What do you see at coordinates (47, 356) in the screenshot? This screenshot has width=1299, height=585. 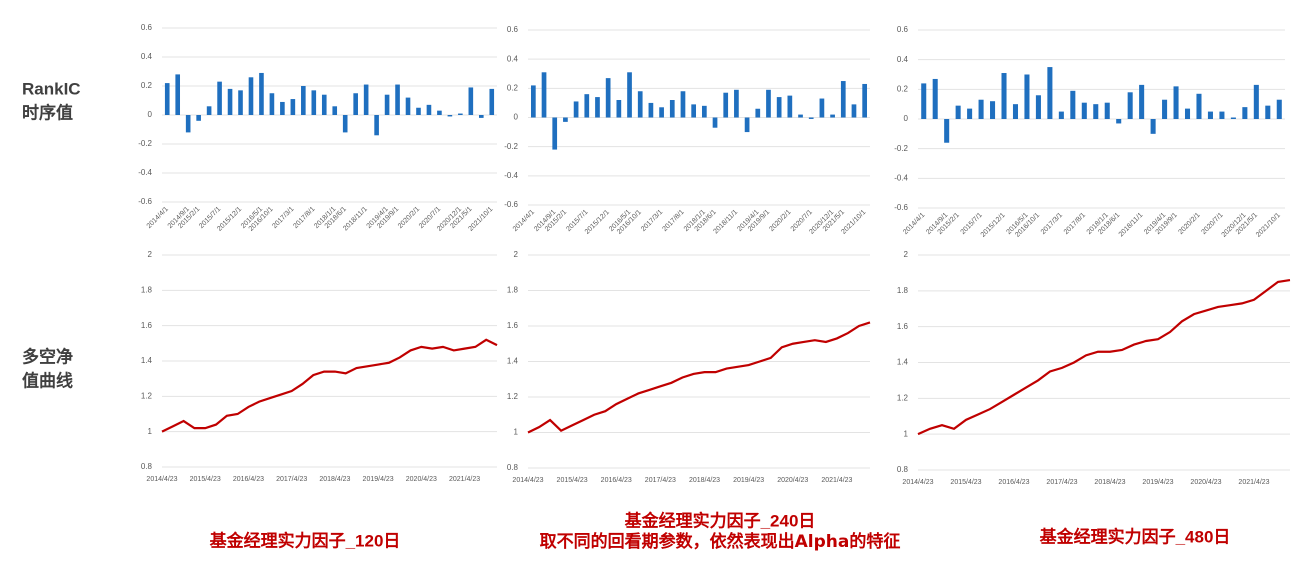 I see `row-label: 多空净` at bounding box center [47, 356].